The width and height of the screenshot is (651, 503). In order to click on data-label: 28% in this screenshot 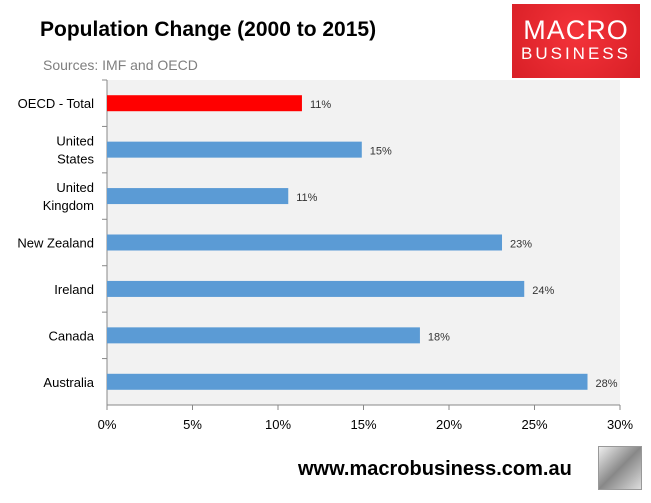, I will do `click(607, 384)`.